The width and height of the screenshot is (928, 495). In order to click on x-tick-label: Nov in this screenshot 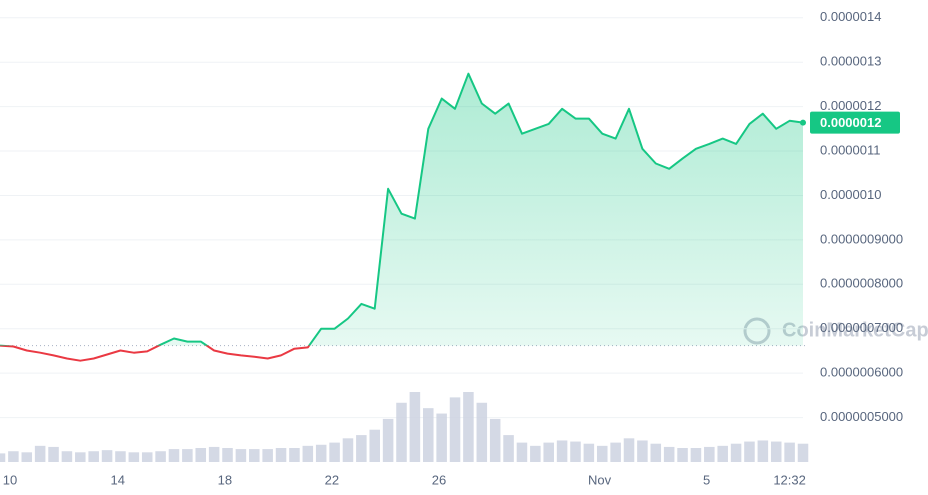, I will do `click(600, 479)`.